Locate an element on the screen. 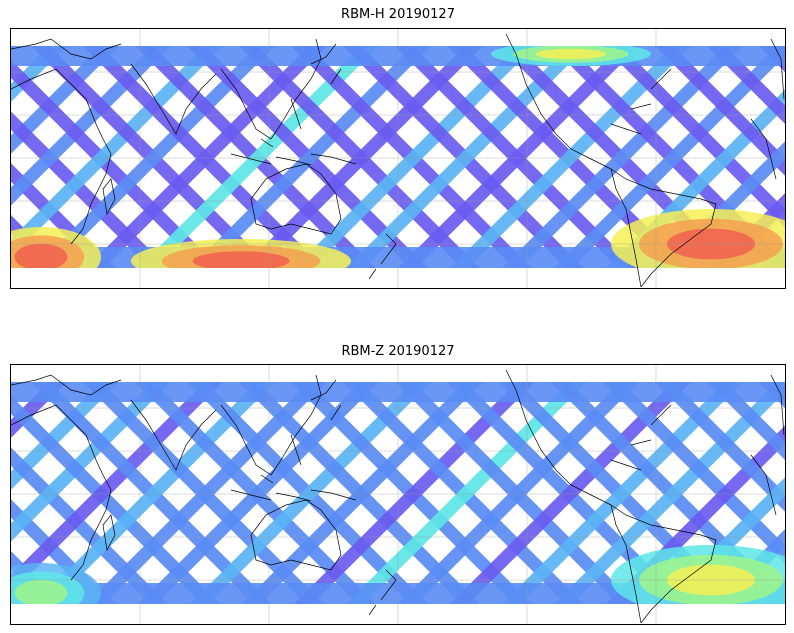 This screenshot has height=633, width=794. panel-title: RBM-Z 20190127 is located at coordinates (398, 351).